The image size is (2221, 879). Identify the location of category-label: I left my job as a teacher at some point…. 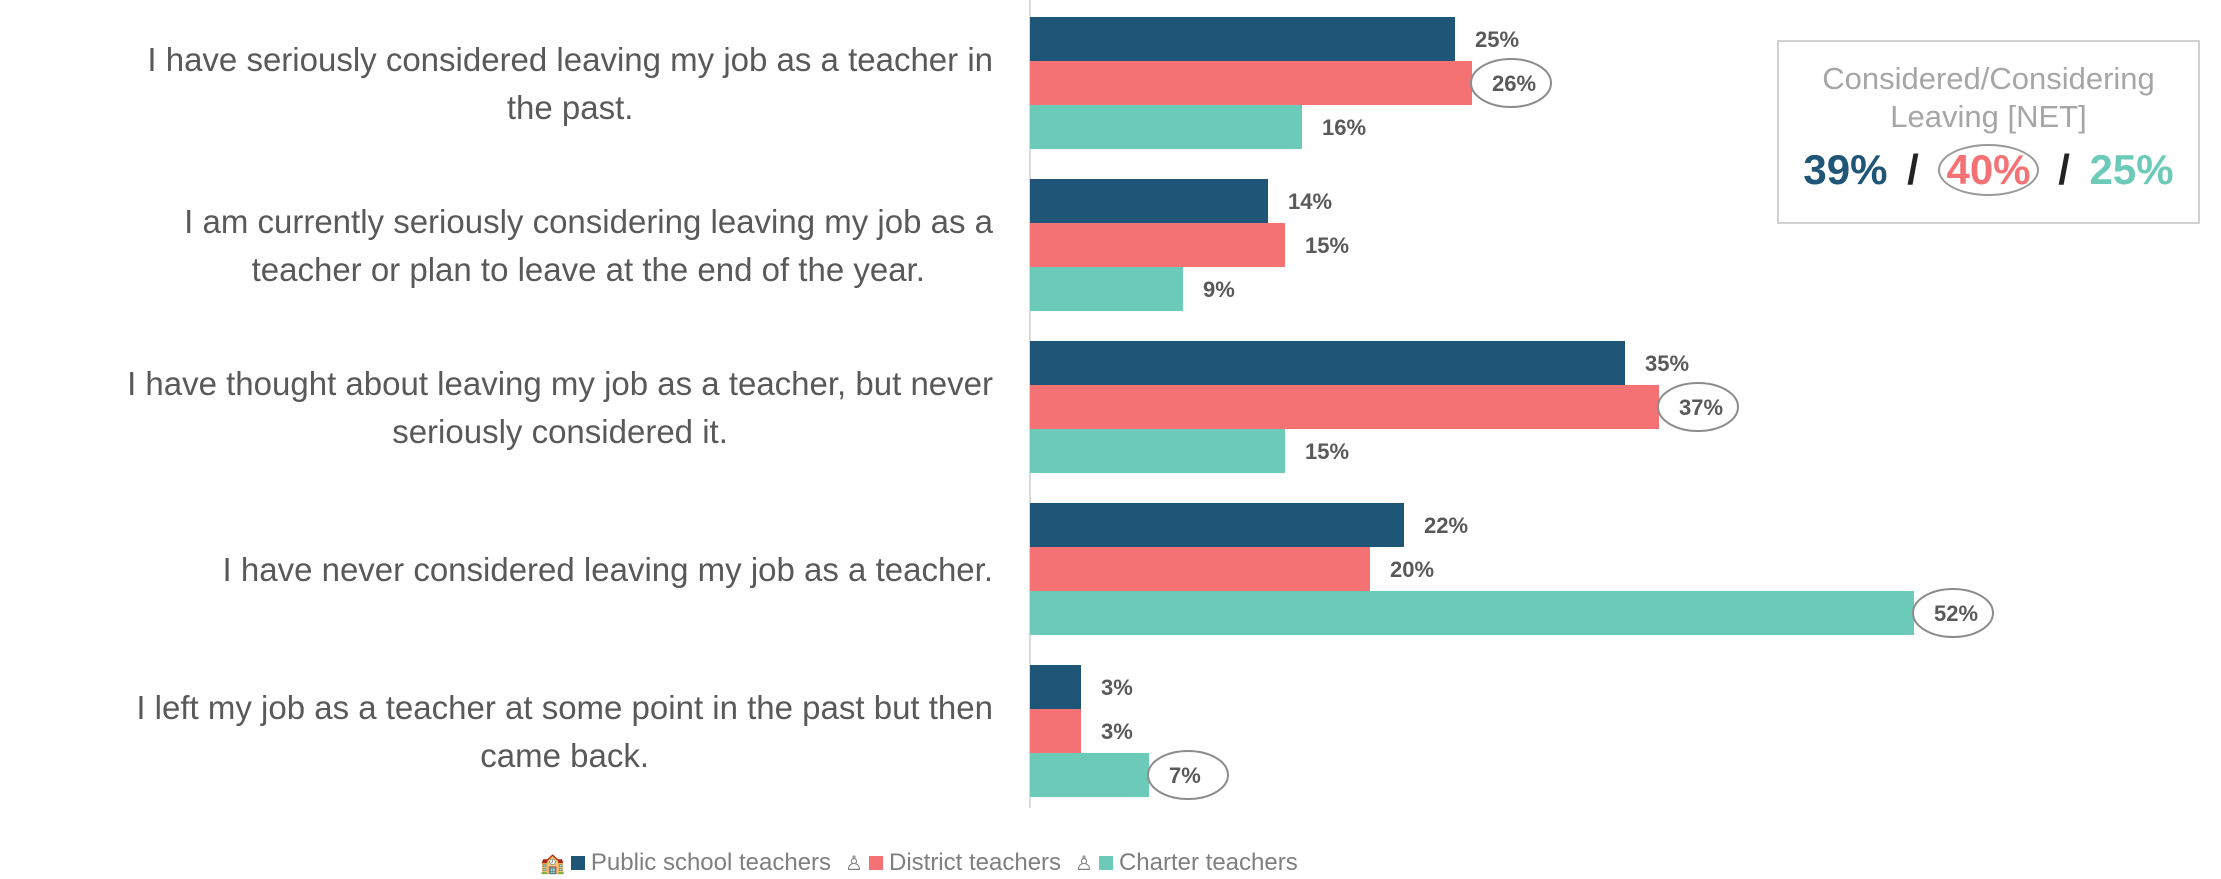
(564, 707).